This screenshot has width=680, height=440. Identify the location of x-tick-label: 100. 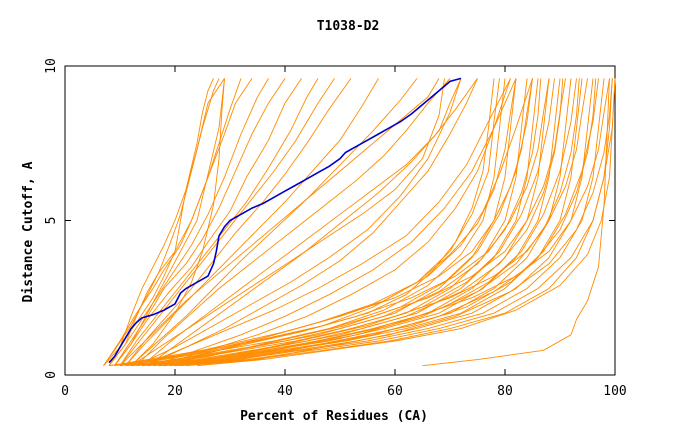
(614, 391).